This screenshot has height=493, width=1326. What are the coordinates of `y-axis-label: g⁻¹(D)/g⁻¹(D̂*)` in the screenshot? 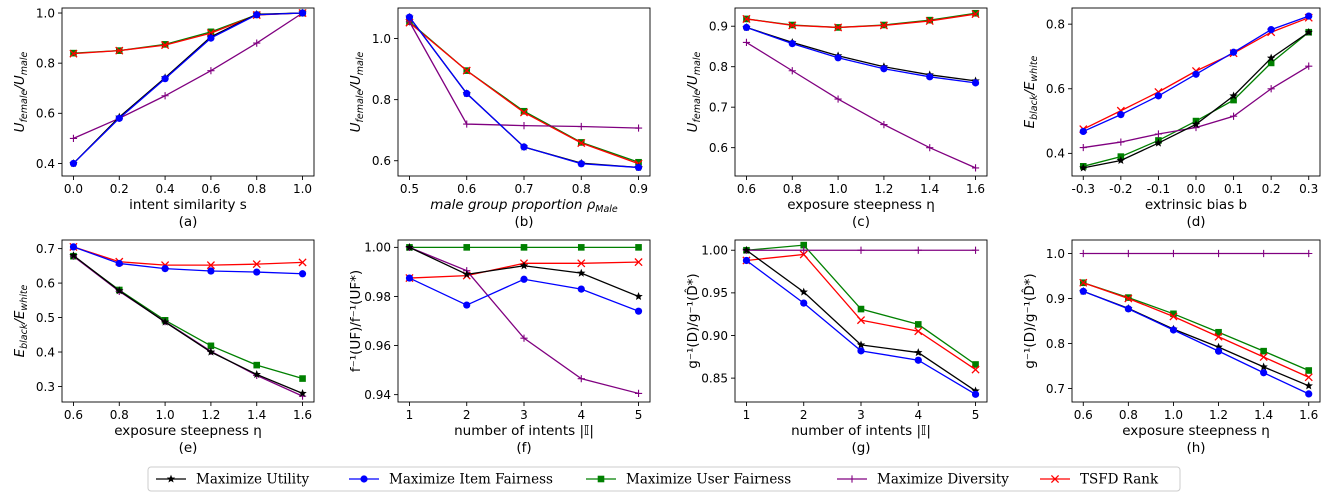 It's located at (1030, 320).